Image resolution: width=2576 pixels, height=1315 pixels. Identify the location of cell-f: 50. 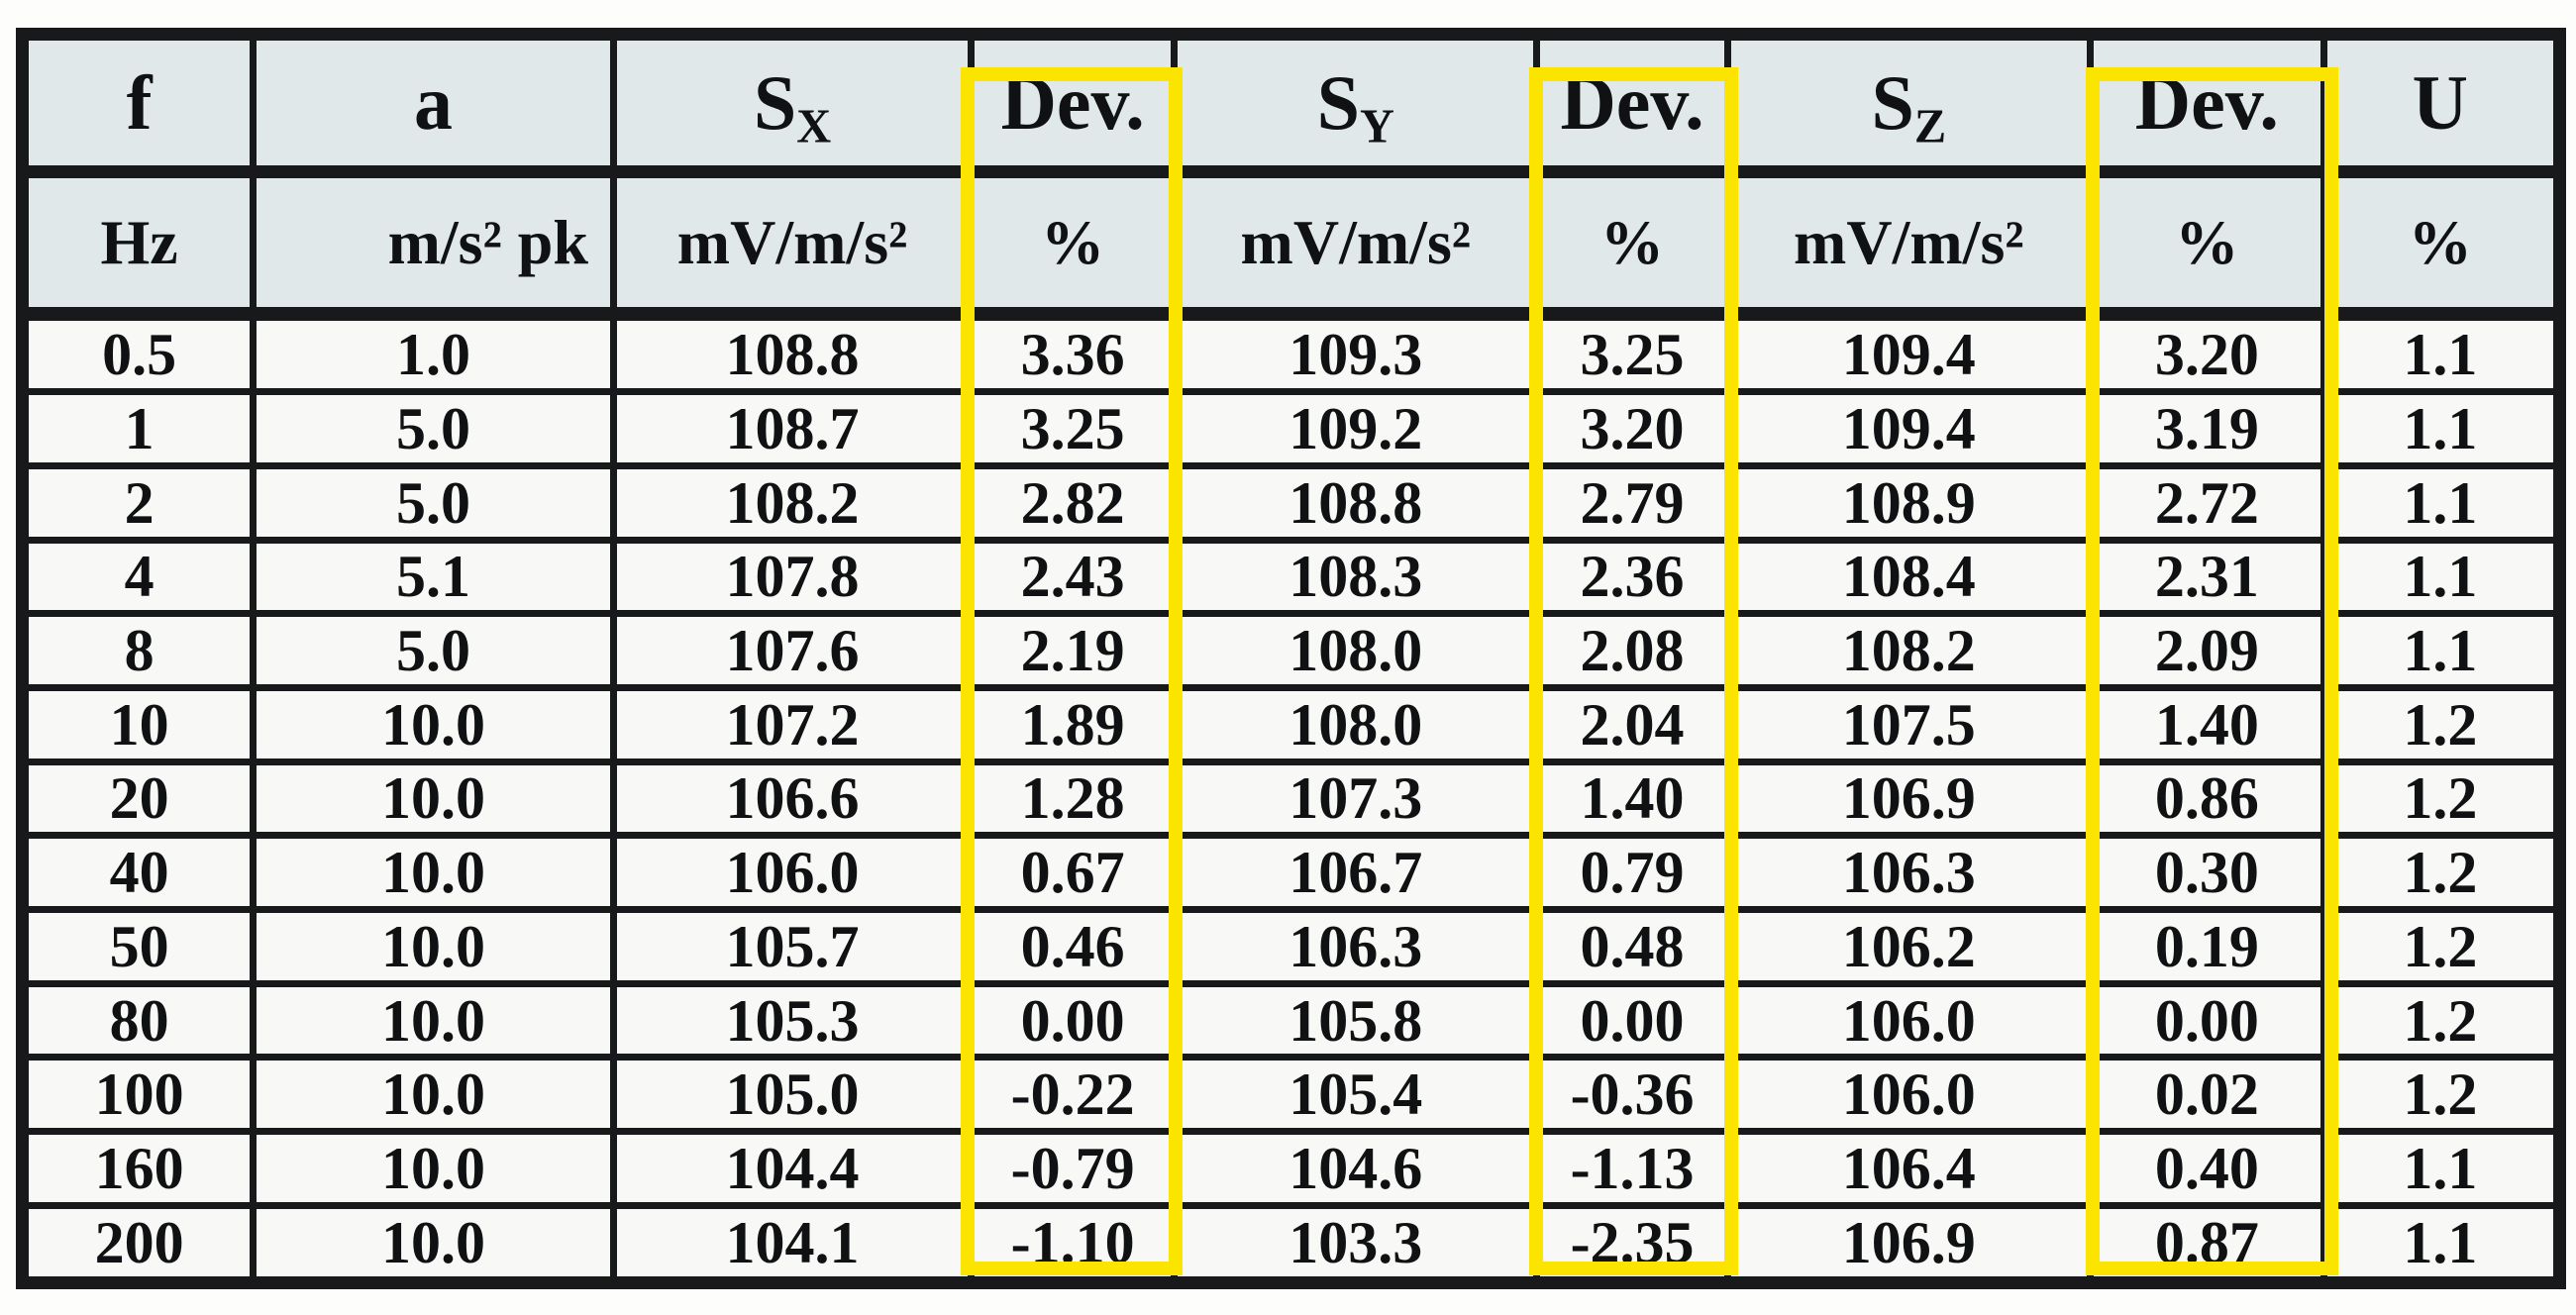
(138, 947).